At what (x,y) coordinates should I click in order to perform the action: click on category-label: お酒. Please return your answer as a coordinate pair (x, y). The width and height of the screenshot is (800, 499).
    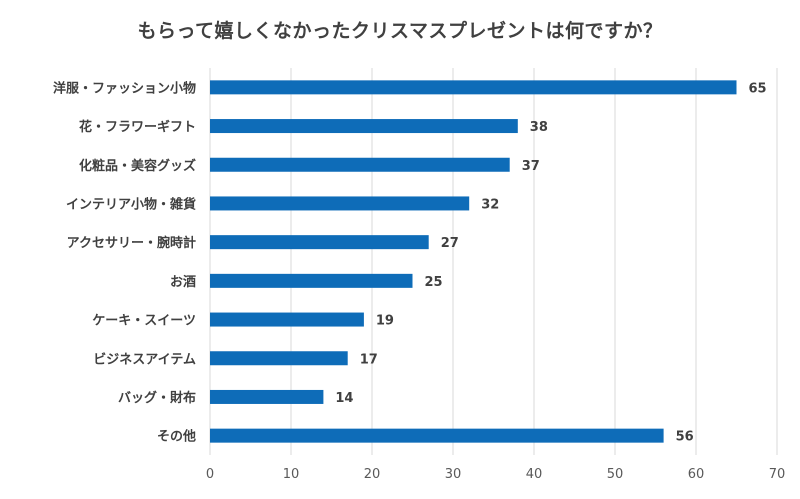
    Looking at the image, I should click on (183, 282).